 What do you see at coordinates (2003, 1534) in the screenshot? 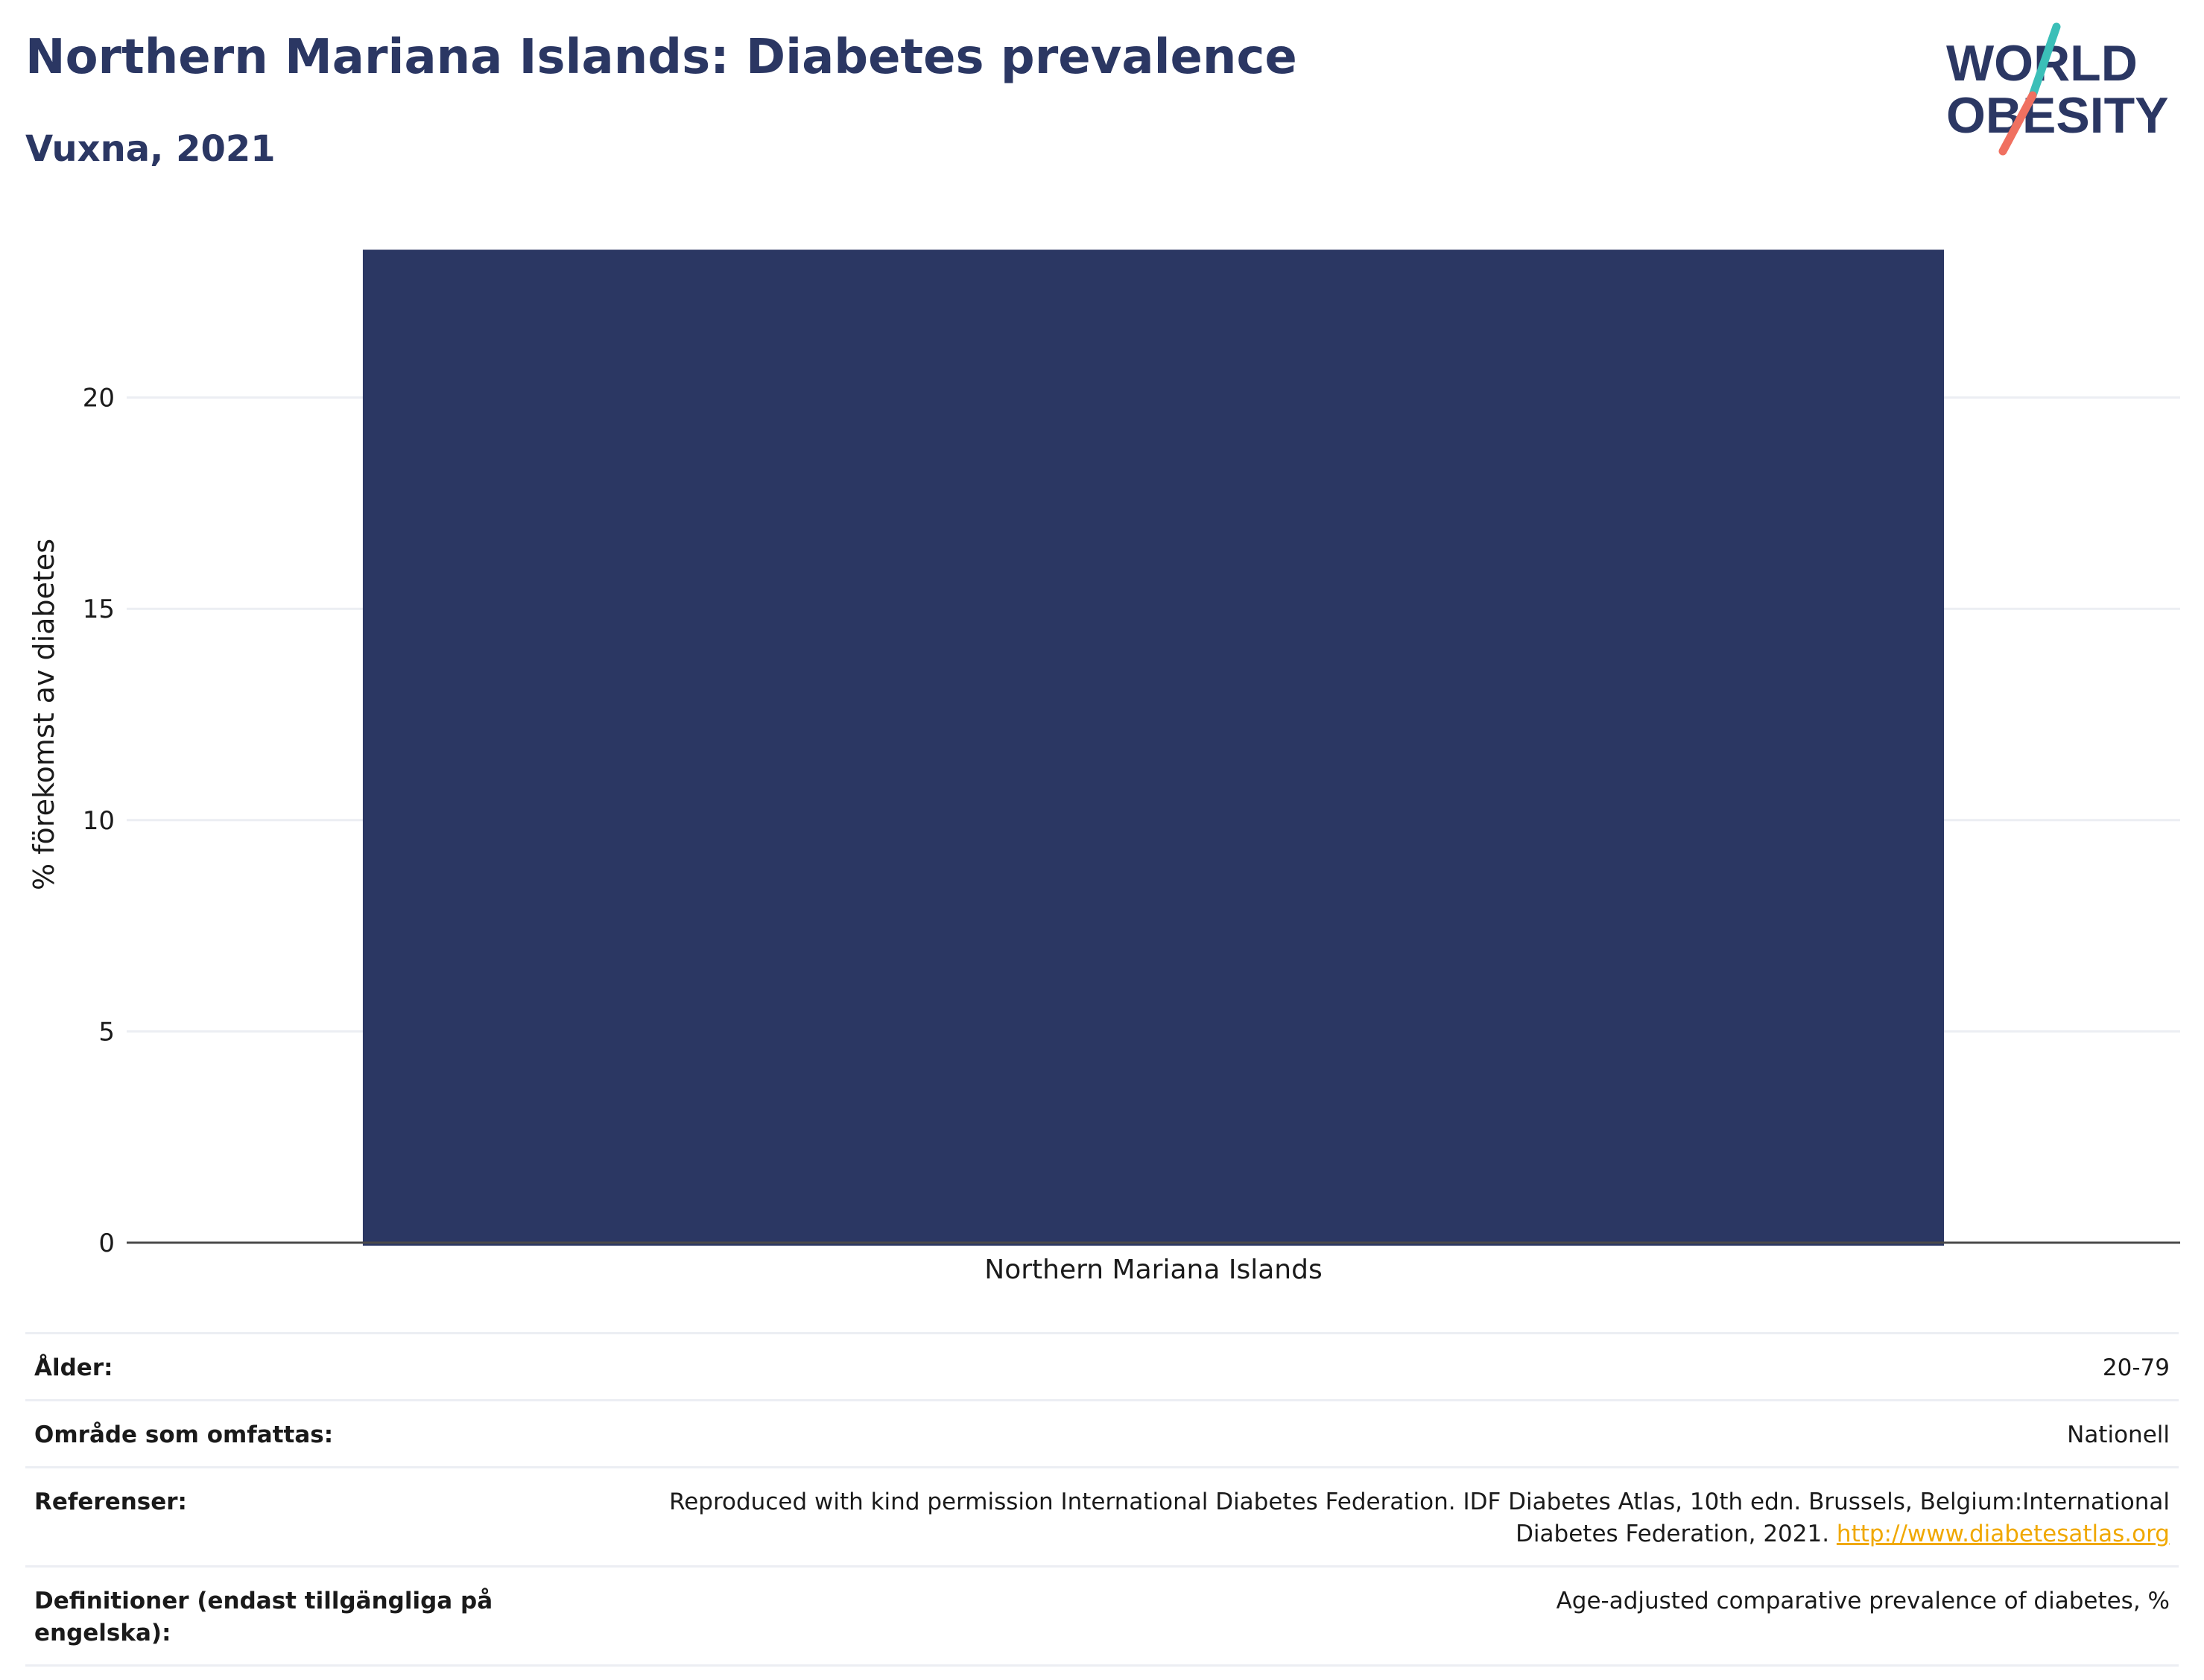
I see `reference-link: http://www.diabetesatlas.org` at bounding box center [2003, 1534].